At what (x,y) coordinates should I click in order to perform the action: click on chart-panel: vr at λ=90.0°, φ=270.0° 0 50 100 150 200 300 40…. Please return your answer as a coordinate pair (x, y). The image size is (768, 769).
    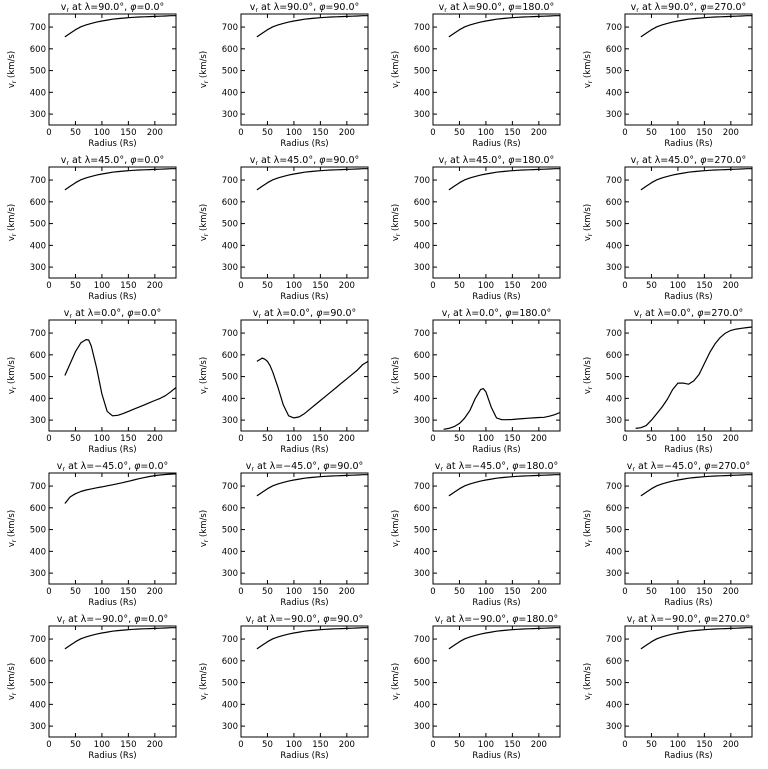
    Looking at the image, I should click on (672, 78).